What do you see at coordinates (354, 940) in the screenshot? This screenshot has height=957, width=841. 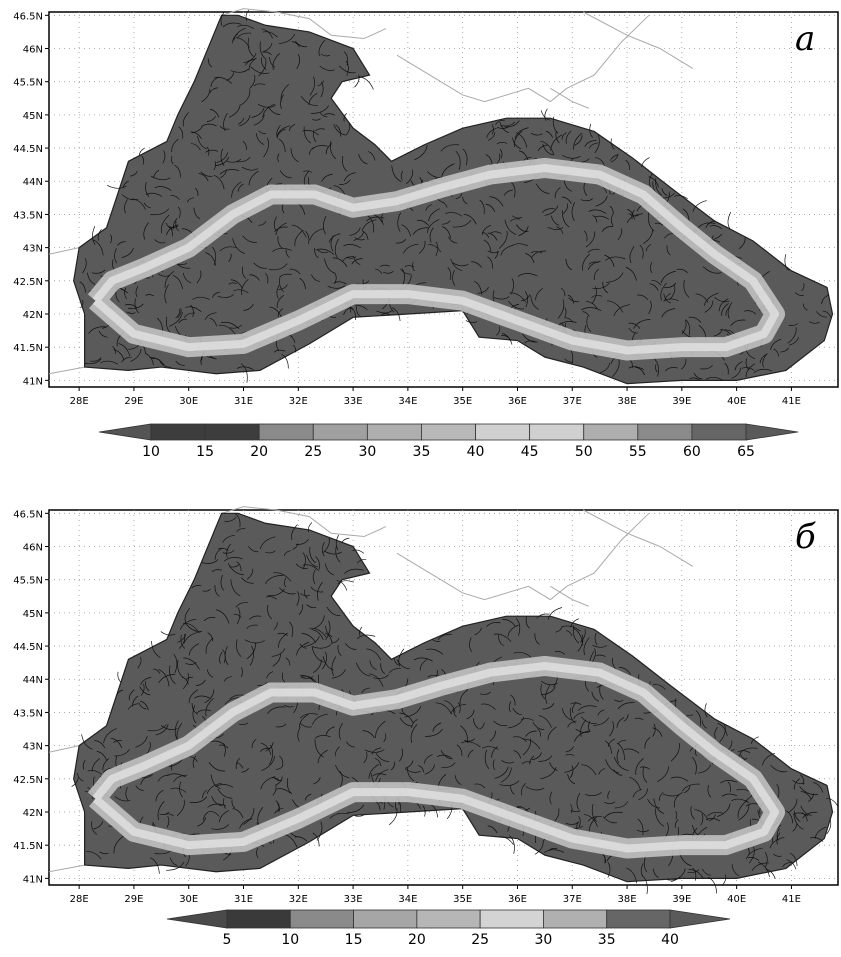 I see `colorbar-tick-label: 15` at bounding box center [354, 940].